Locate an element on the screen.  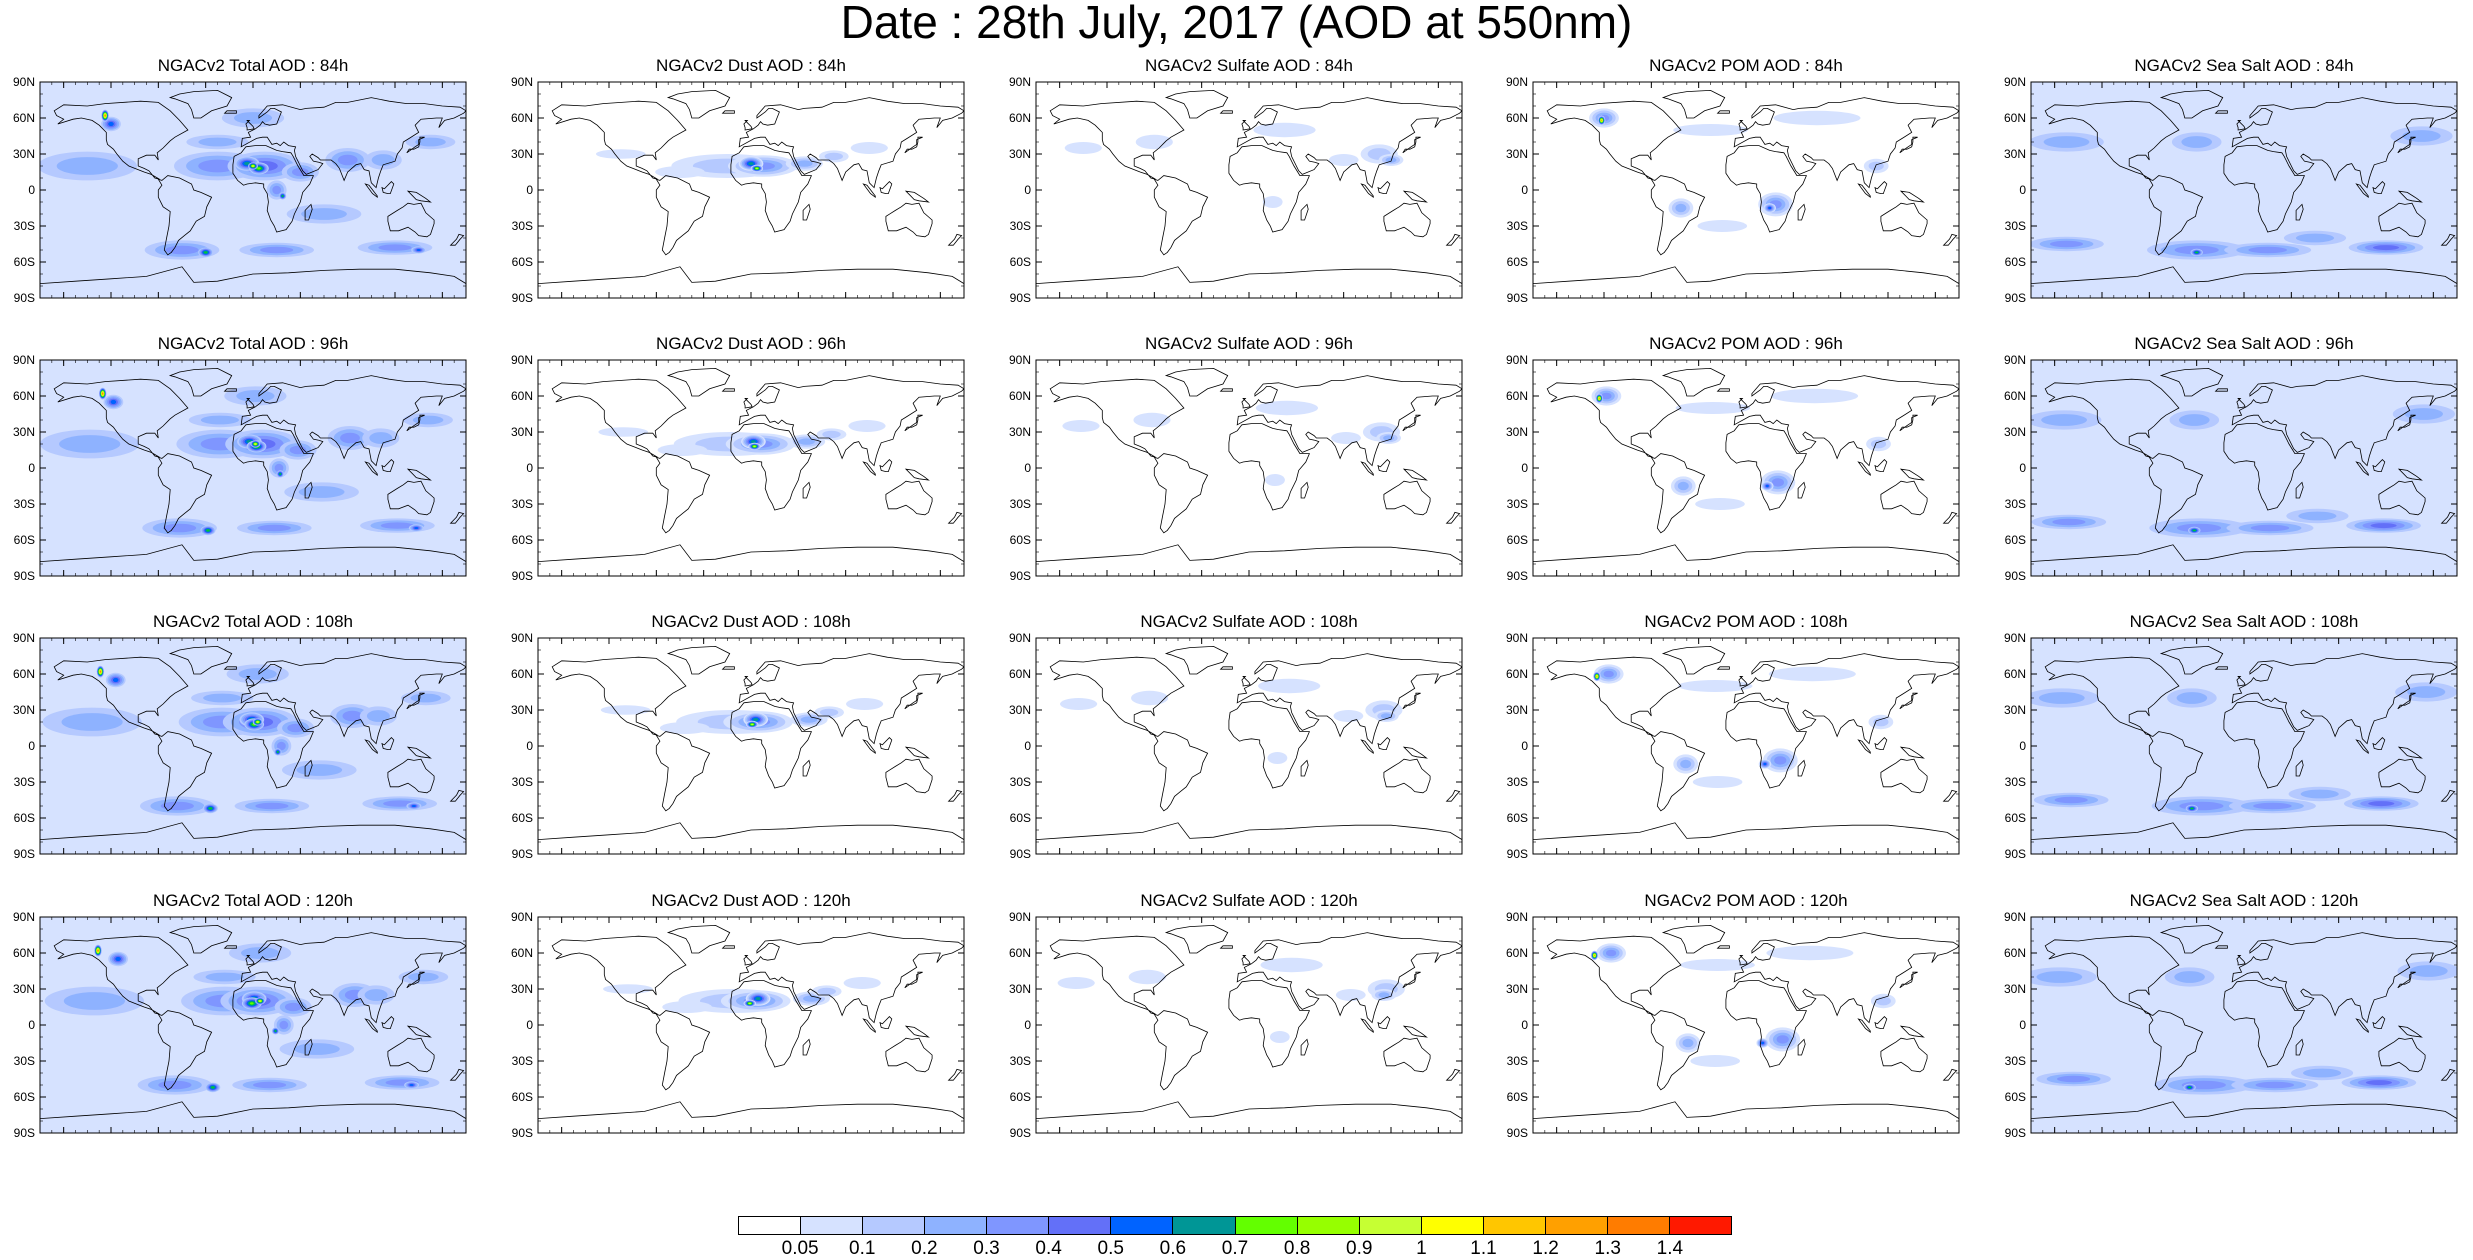
colorbar-label: 0.1 is located at coordinates (862, 1248).